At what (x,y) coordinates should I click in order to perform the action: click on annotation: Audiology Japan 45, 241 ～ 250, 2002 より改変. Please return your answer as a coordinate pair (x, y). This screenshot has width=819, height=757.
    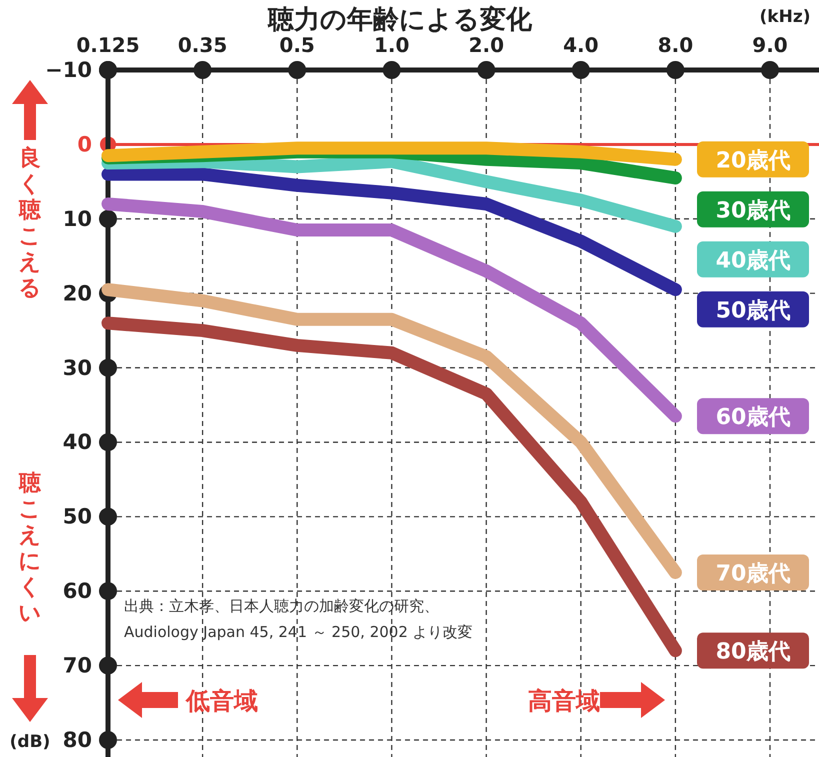
    Looking at the image, I should click on (298, 632).